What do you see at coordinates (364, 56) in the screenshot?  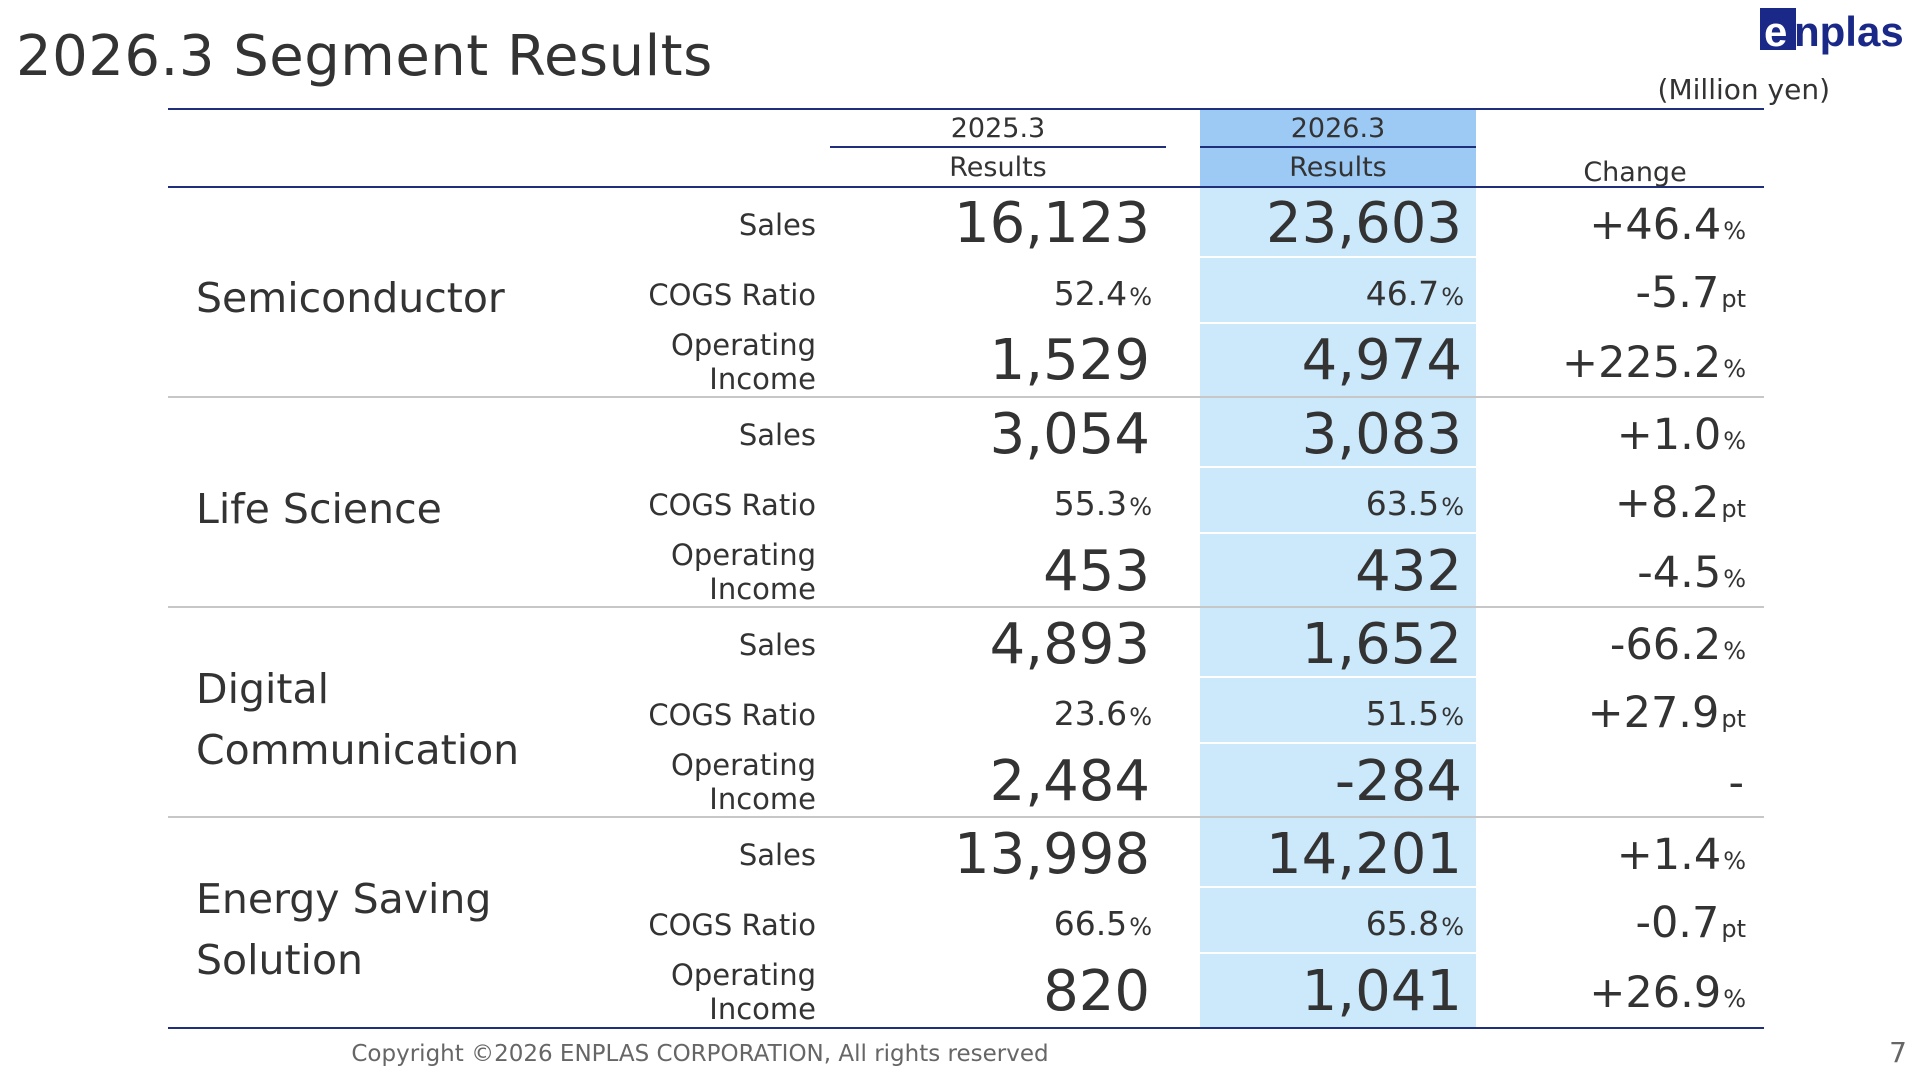 I see `page-title: 2026.3 Segment Results` at bounding box center [364, 56].